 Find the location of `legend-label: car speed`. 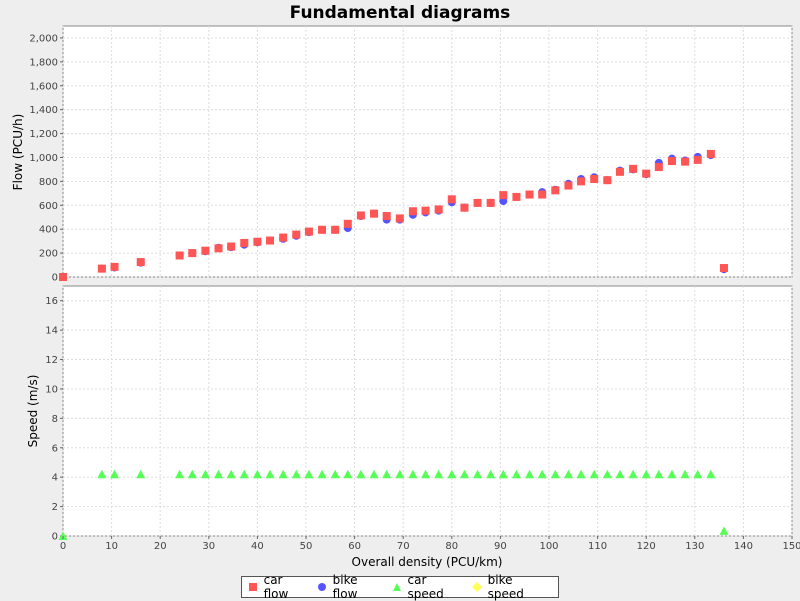

legend-label: car speed is located at coordinates (425, 587).